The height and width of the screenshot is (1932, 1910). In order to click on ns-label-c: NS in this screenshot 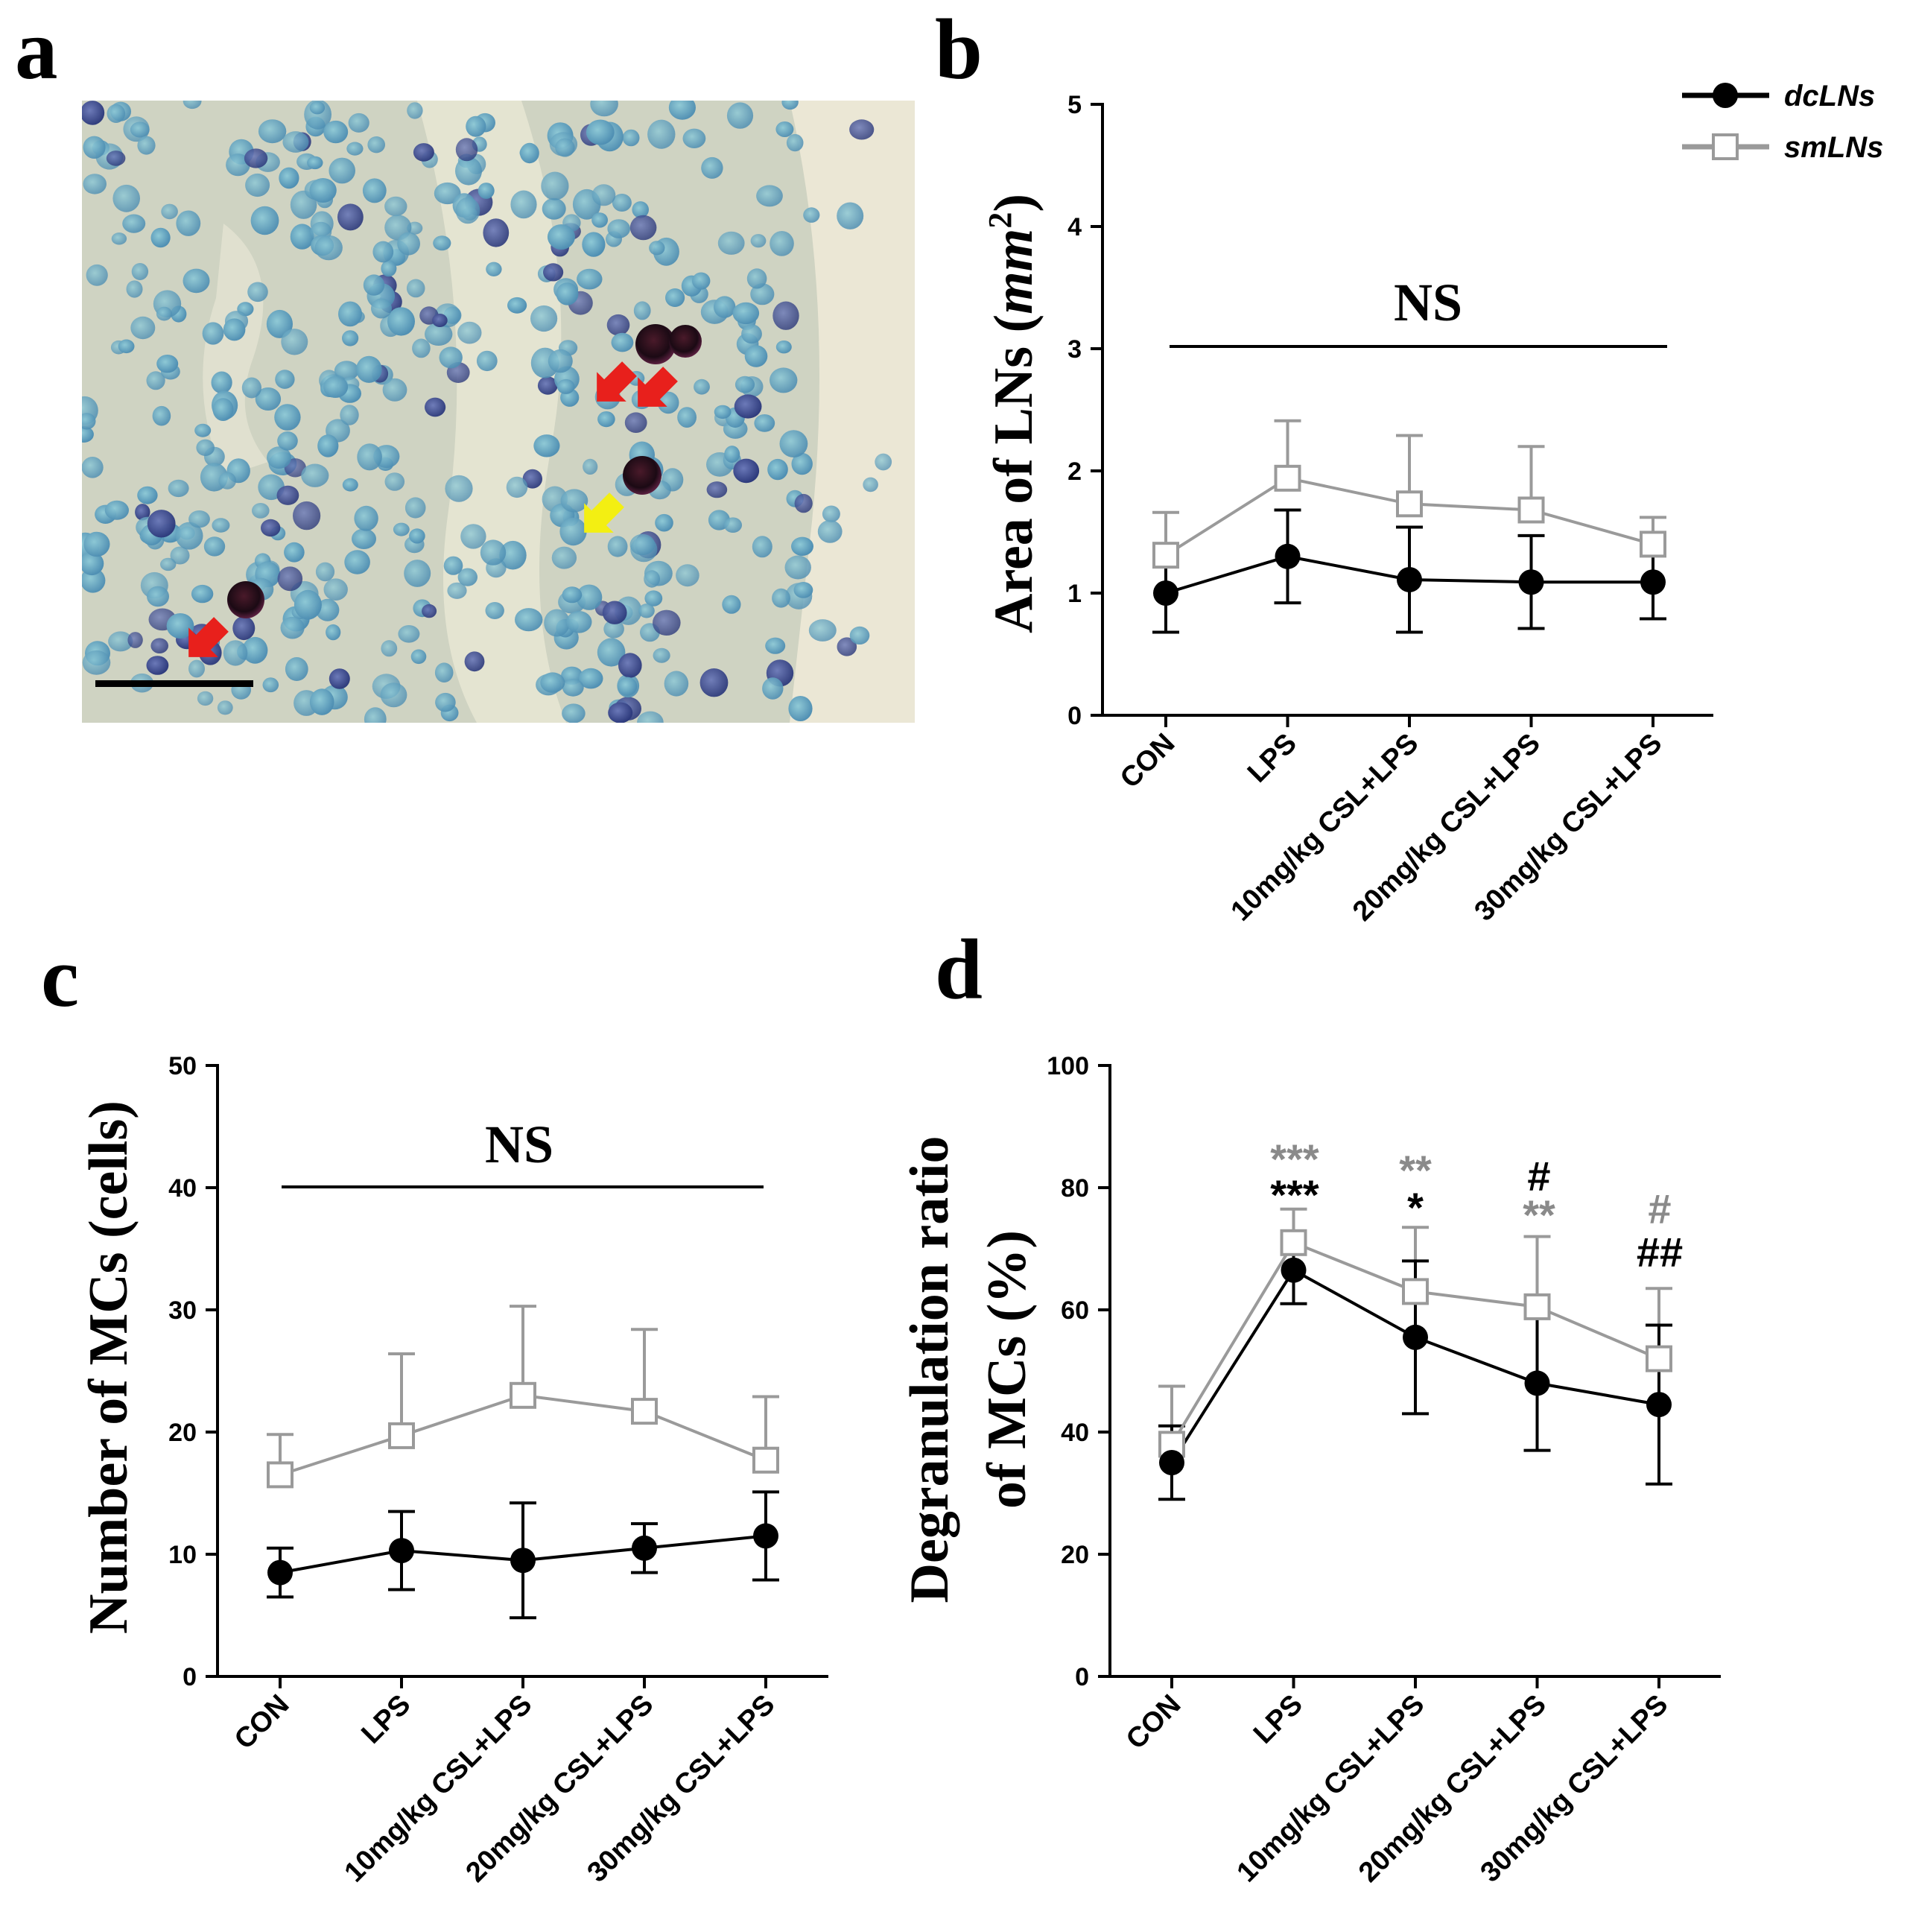, I will do `click(519, 1144)`.